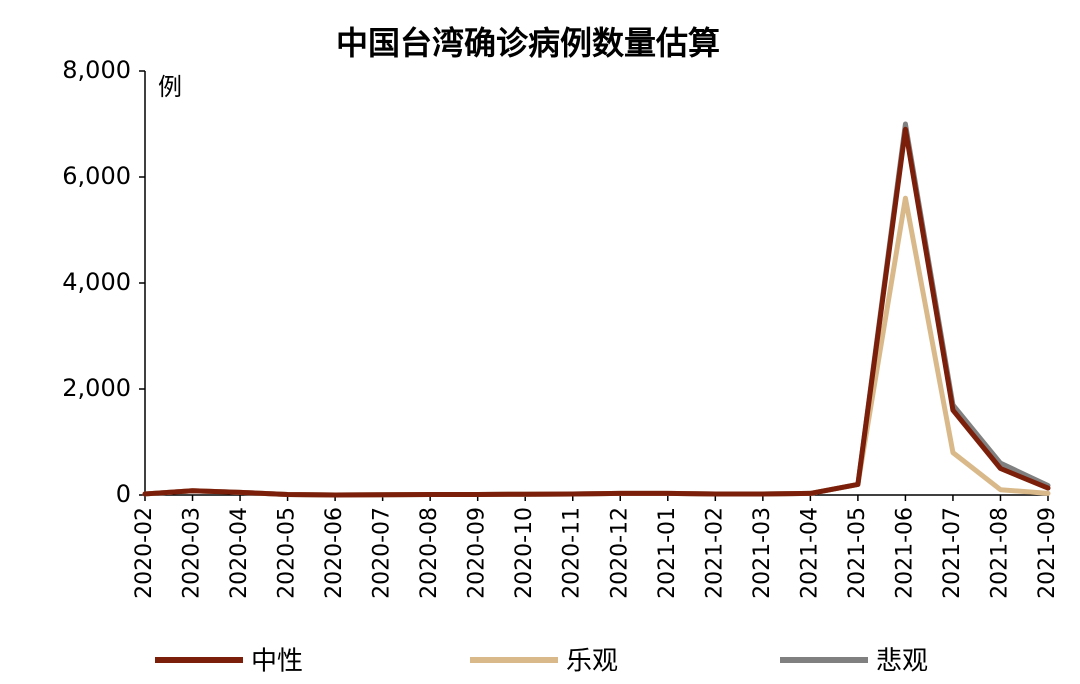 The image size is (1080, 684). I want to click on x-tick-label: 2021-03, so click(762, 553).